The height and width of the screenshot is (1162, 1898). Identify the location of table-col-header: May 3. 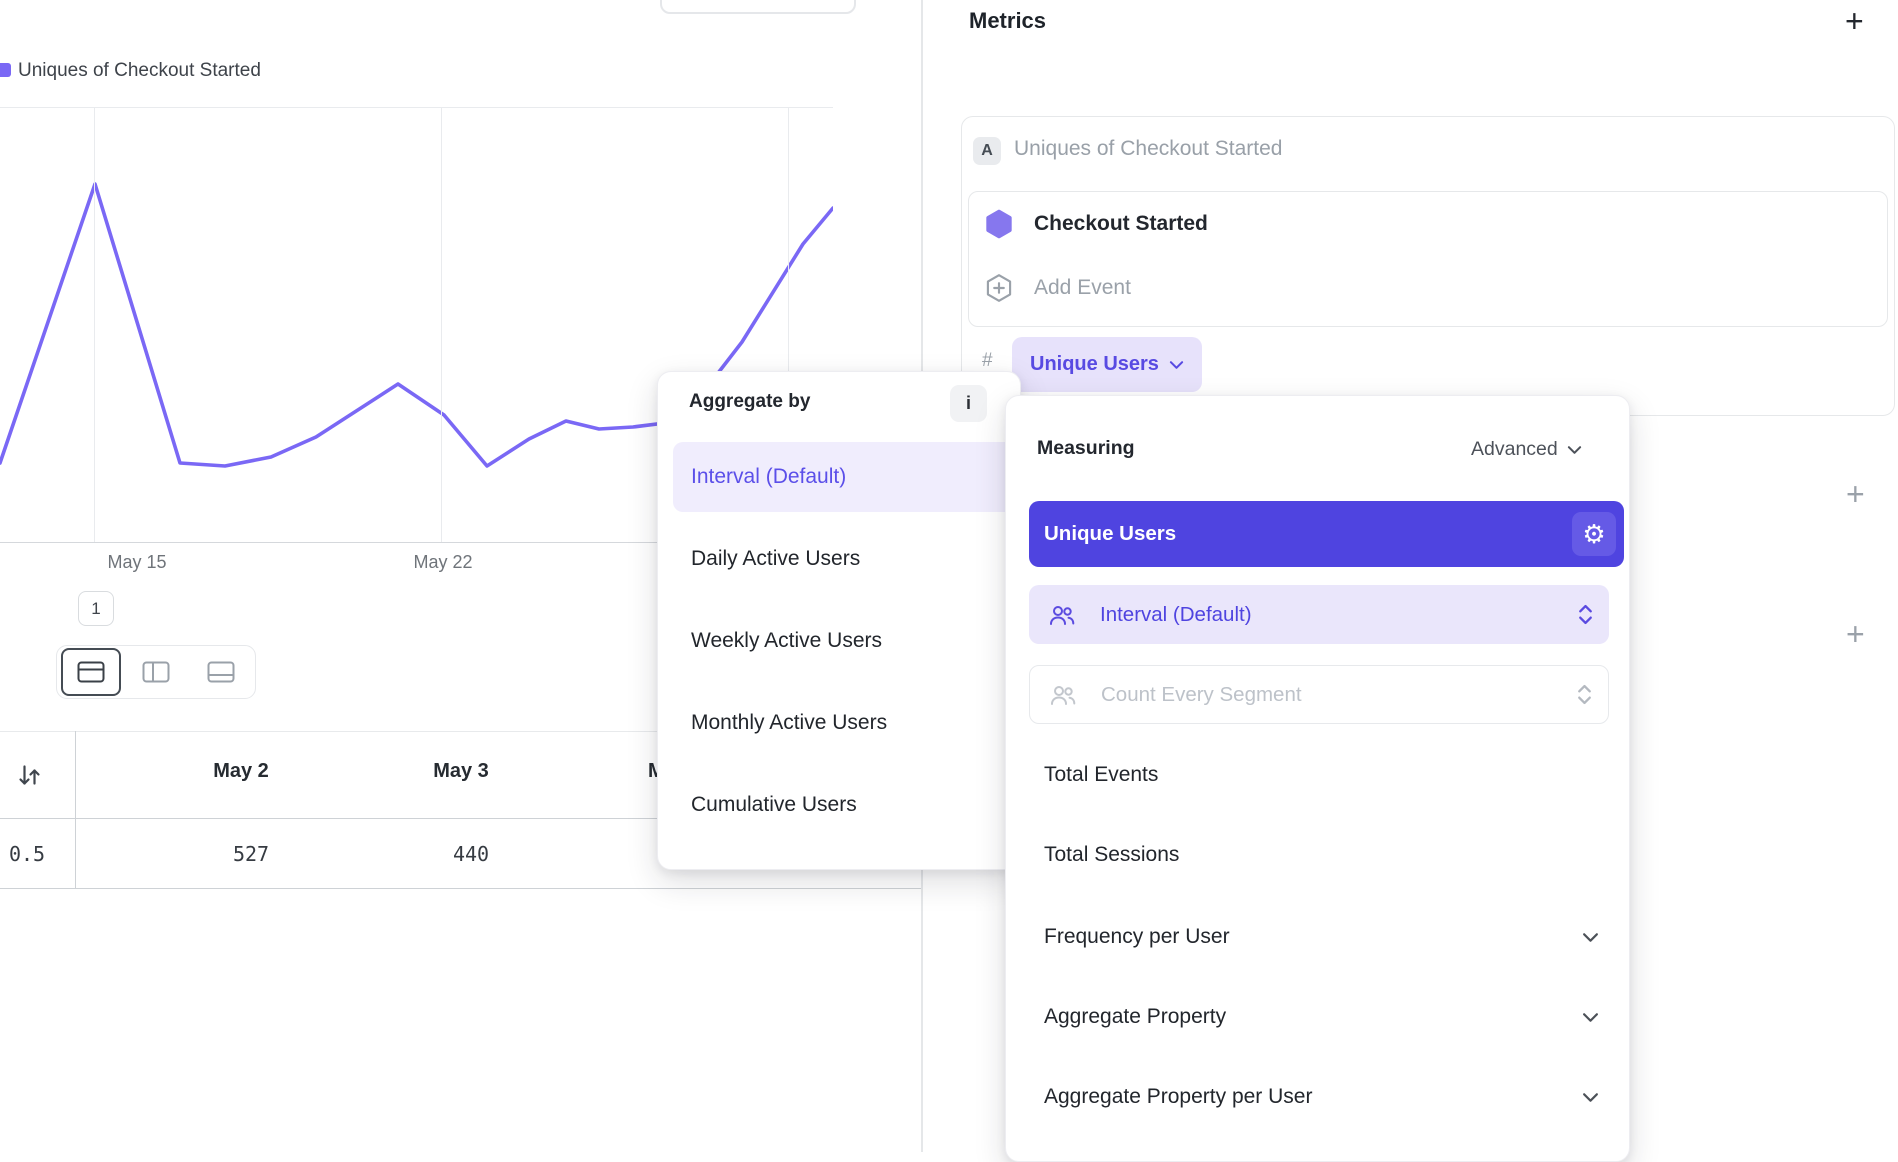
(461, 771).